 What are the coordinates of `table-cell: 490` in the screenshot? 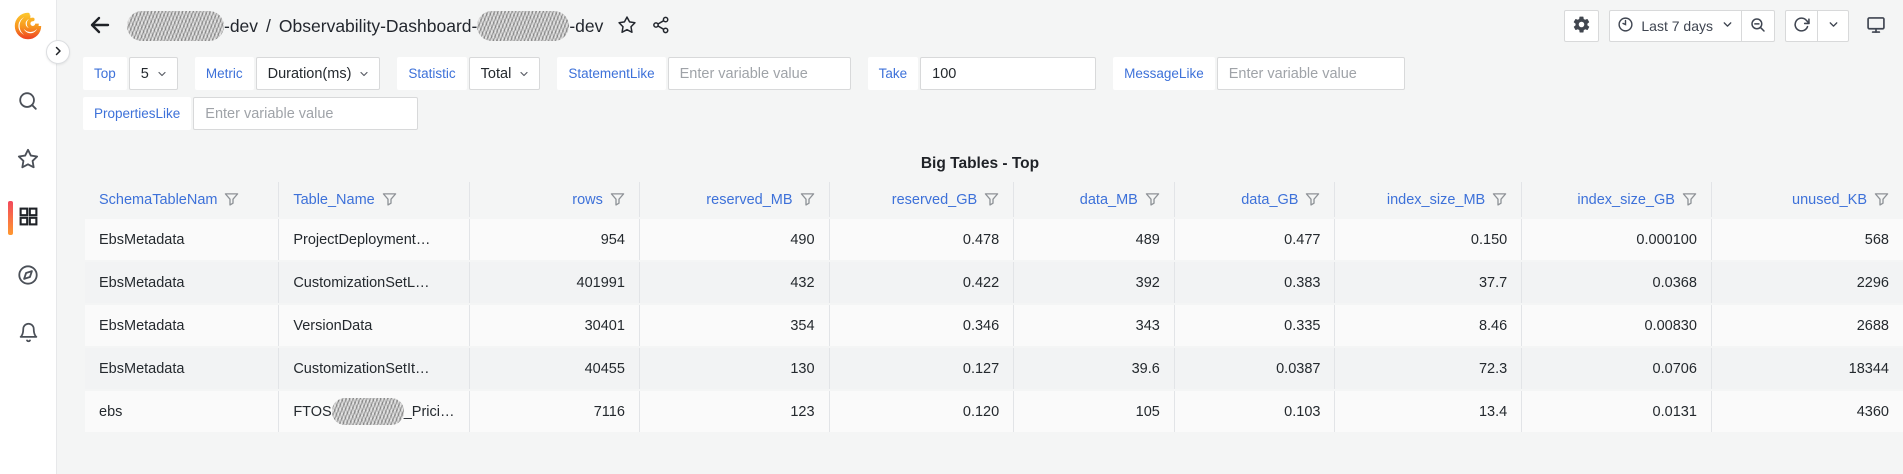 It's located at (734, 240).